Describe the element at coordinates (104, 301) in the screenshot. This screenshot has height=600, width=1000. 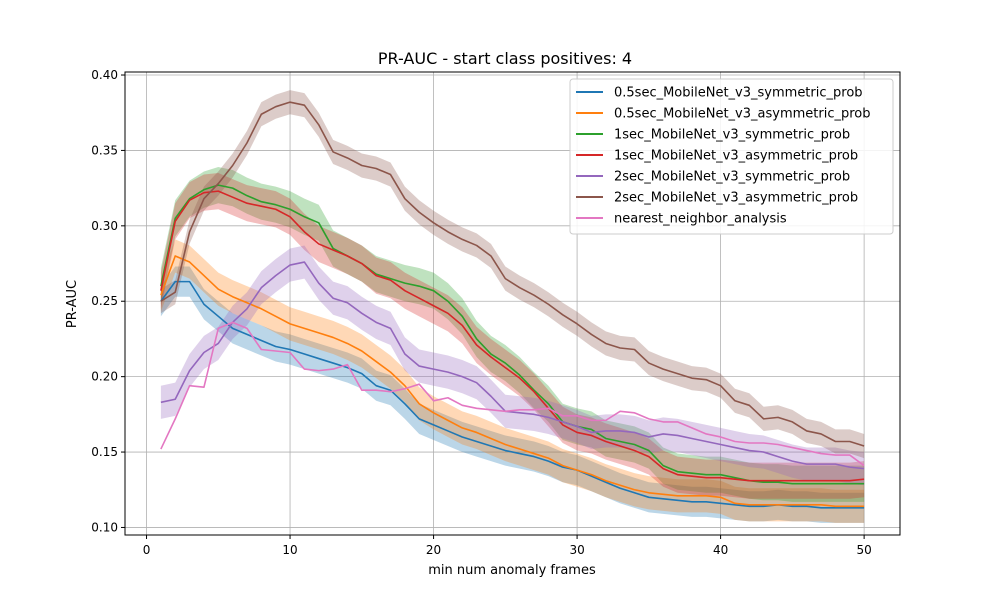
I see `y-tick-label: 0.25` at that location.